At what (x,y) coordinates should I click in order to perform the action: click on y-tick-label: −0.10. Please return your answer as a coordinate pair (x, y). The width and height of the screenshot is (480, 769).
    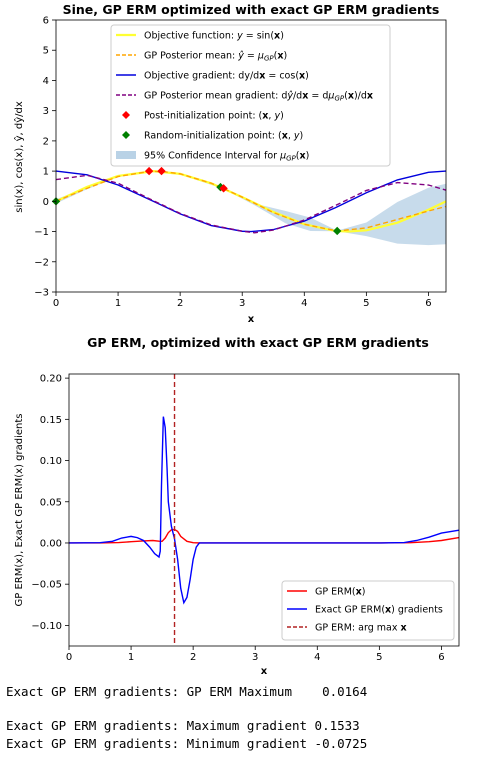
    Looking at the image, I should click on (46, 626).